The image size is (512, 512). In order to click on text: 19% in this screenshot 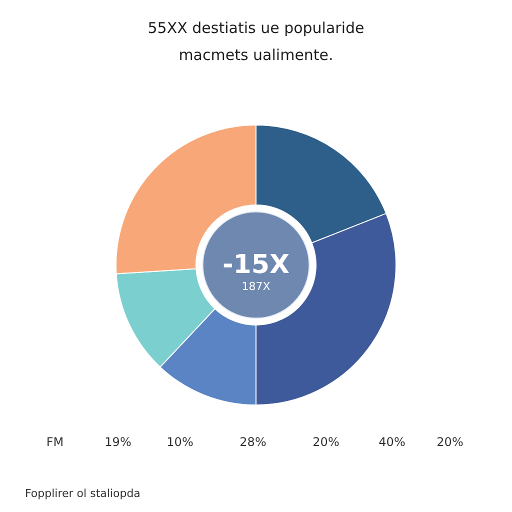, I will do `click(118, 442)`.